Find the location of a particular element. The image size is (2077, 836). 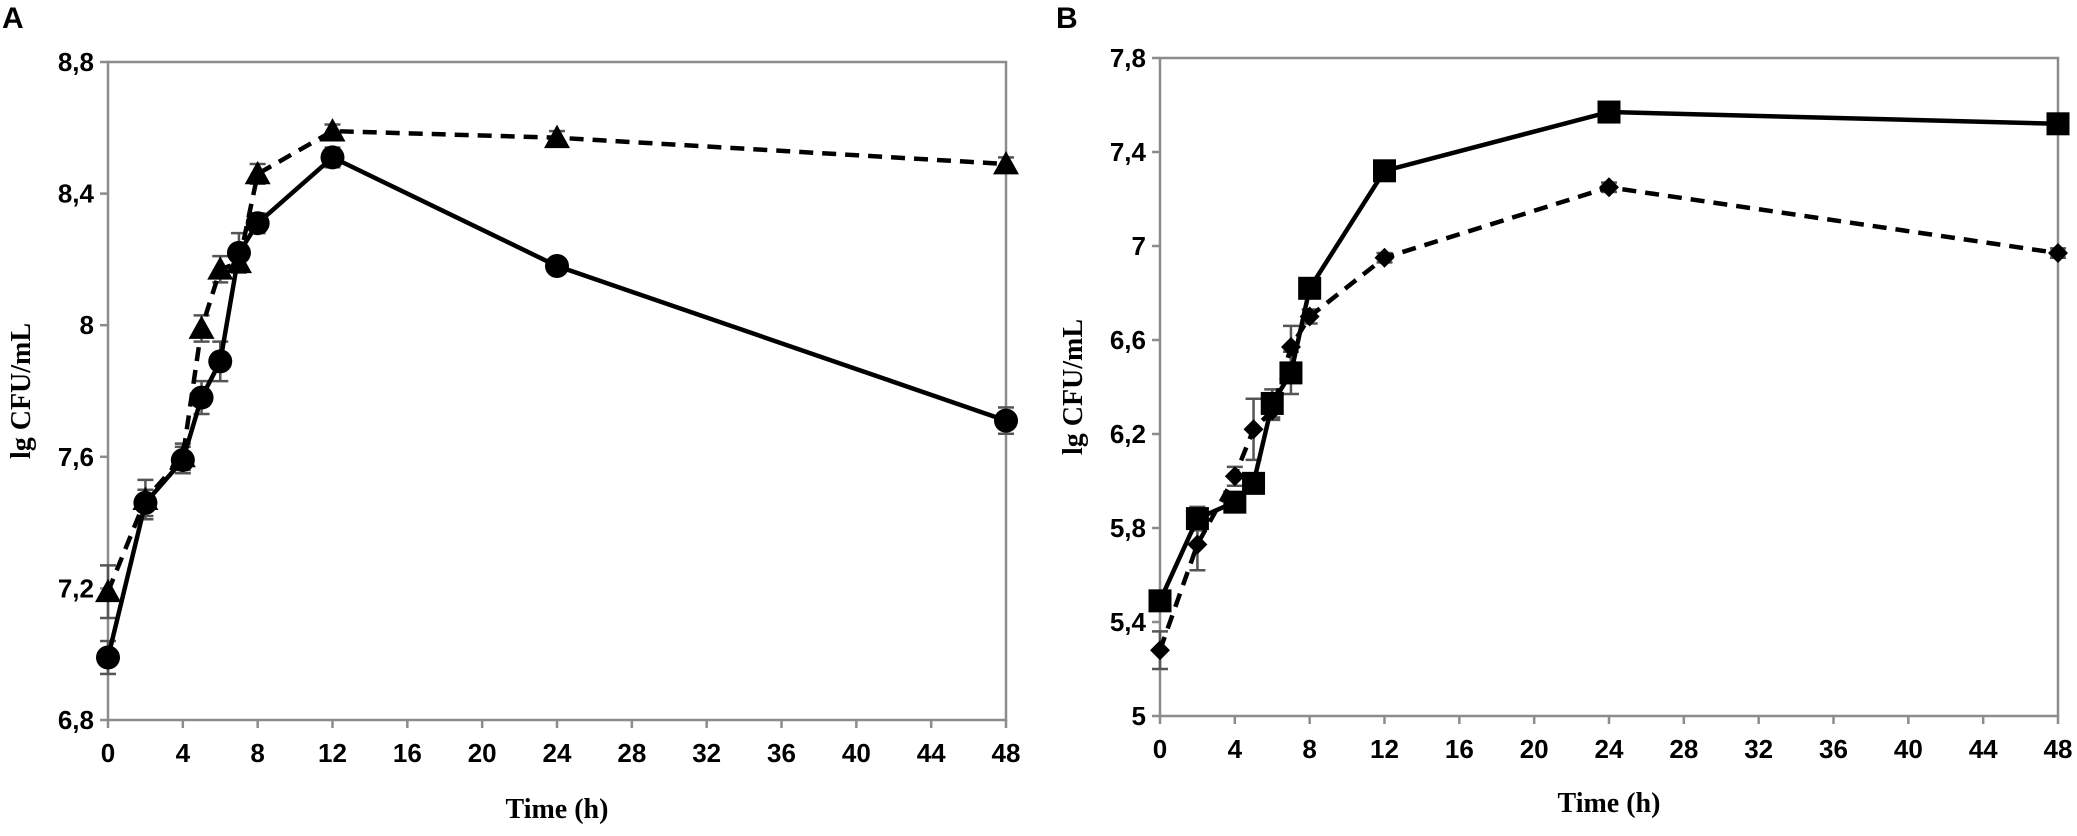

panel-a-x-axis-title: Time (h) is located at coordinates (557, 809).